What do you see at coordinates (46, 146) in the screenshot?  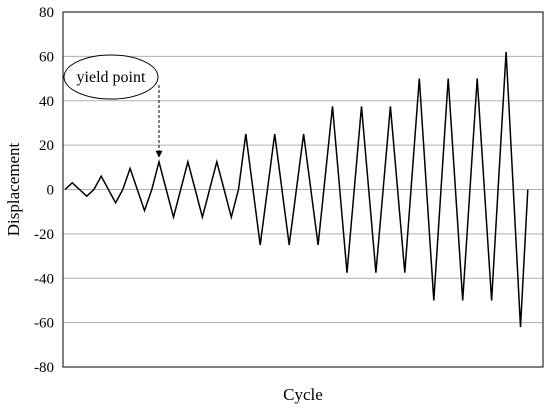 I see `y-tick-label: 20` at bounding box center [46, 146].